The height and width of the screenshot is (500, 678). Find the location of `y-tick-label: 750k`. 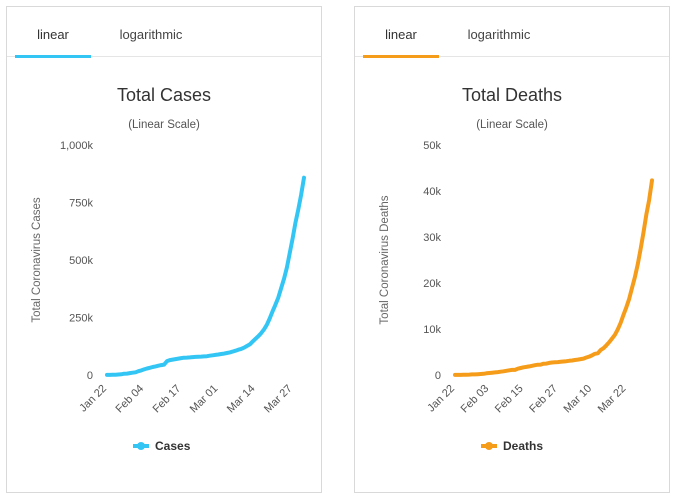

y-tick-label: 750k is located at coordinates (81, 204).